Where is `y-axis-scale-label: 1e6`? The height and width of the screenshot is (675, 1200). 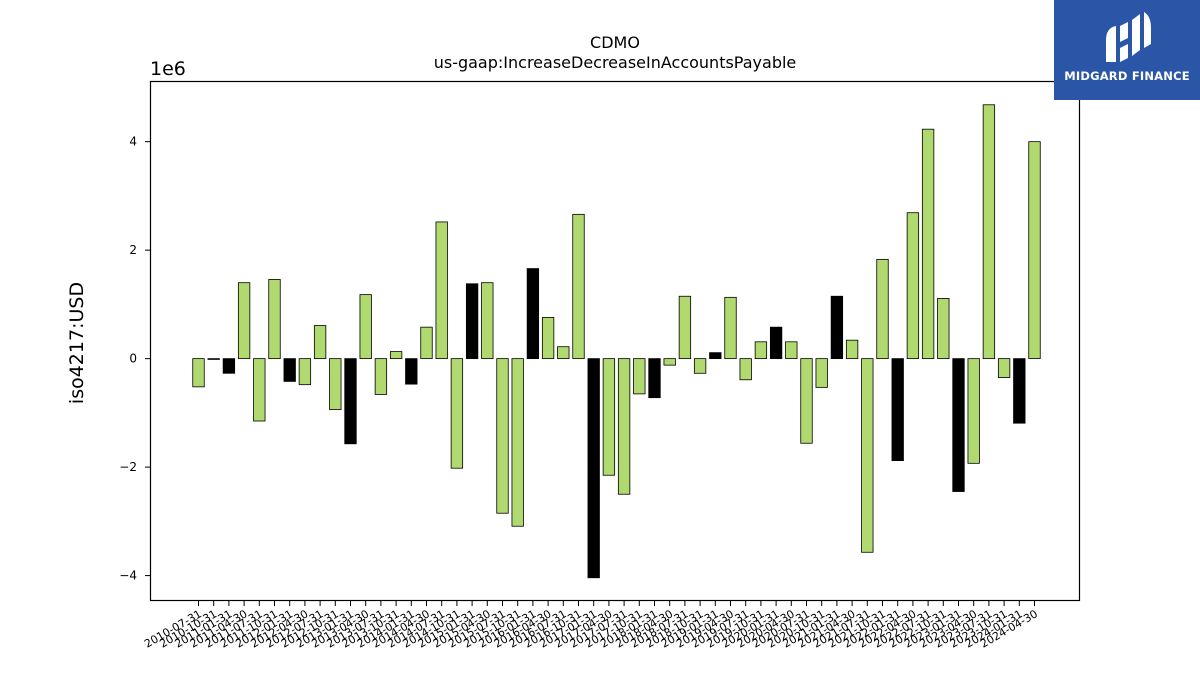 y-axis-scale-label: 1e6 is located at coordinates (168, 69).